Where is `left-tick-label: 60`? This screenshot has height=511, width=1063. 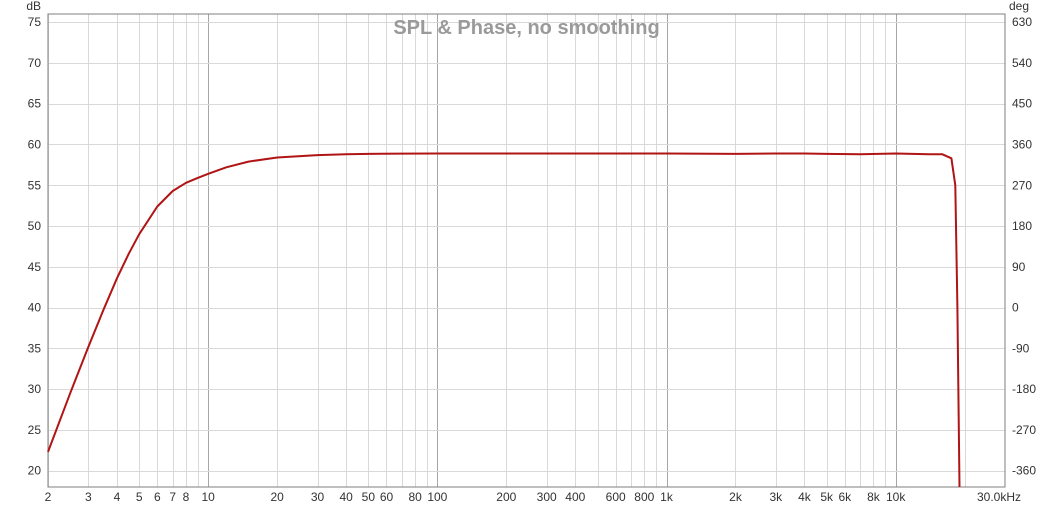
left-tick-label: 60 is located at coordinates (35, 144).